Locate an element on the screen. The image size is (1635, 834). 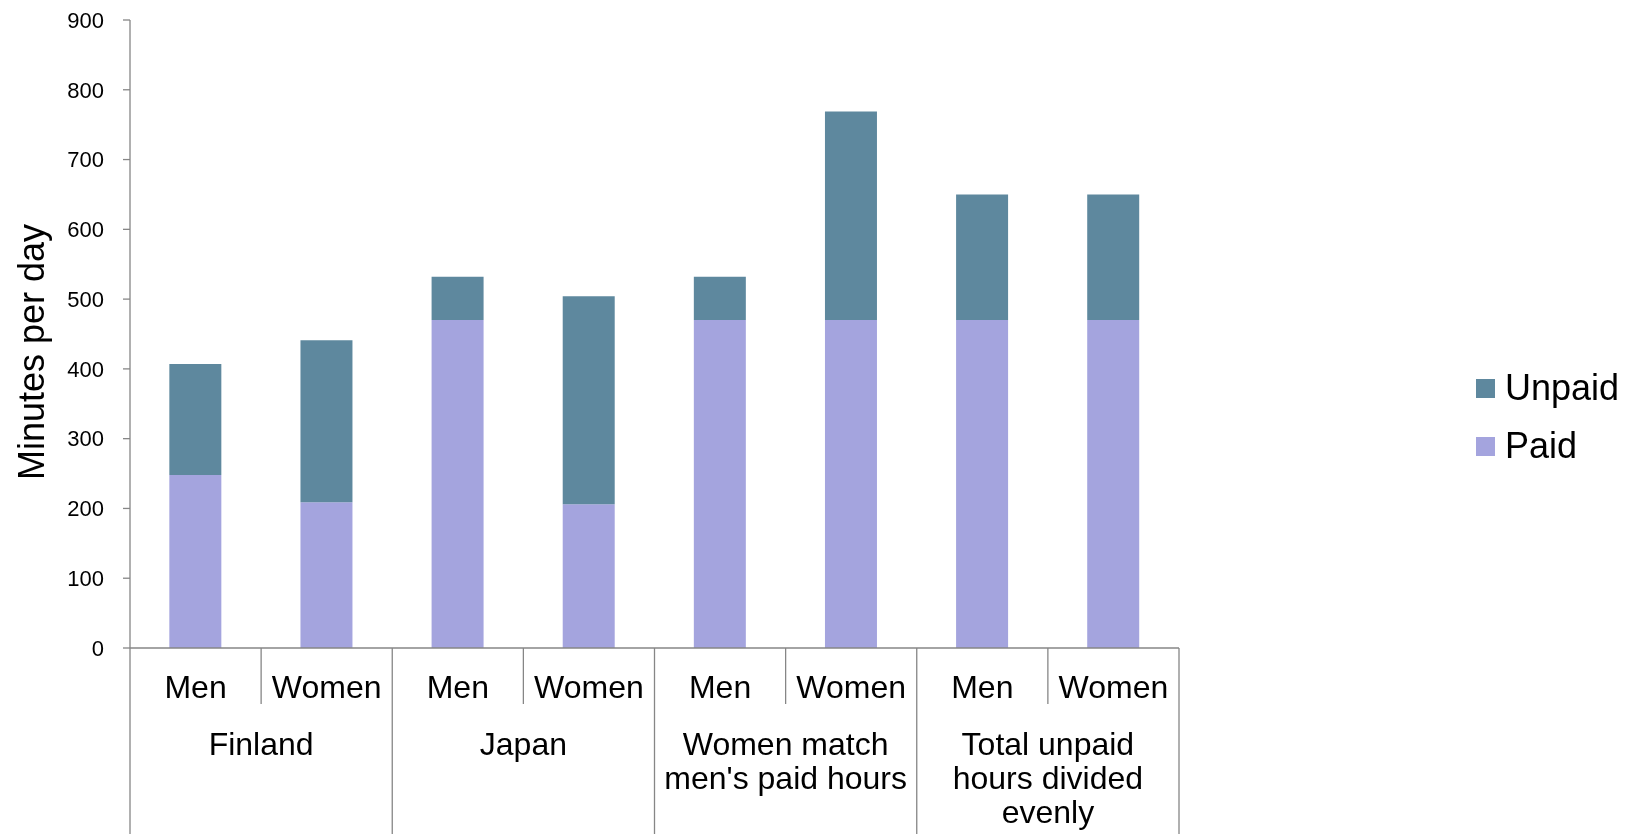
text: Total unpaid hours divided evenly is located at coordinates (1048, 778).